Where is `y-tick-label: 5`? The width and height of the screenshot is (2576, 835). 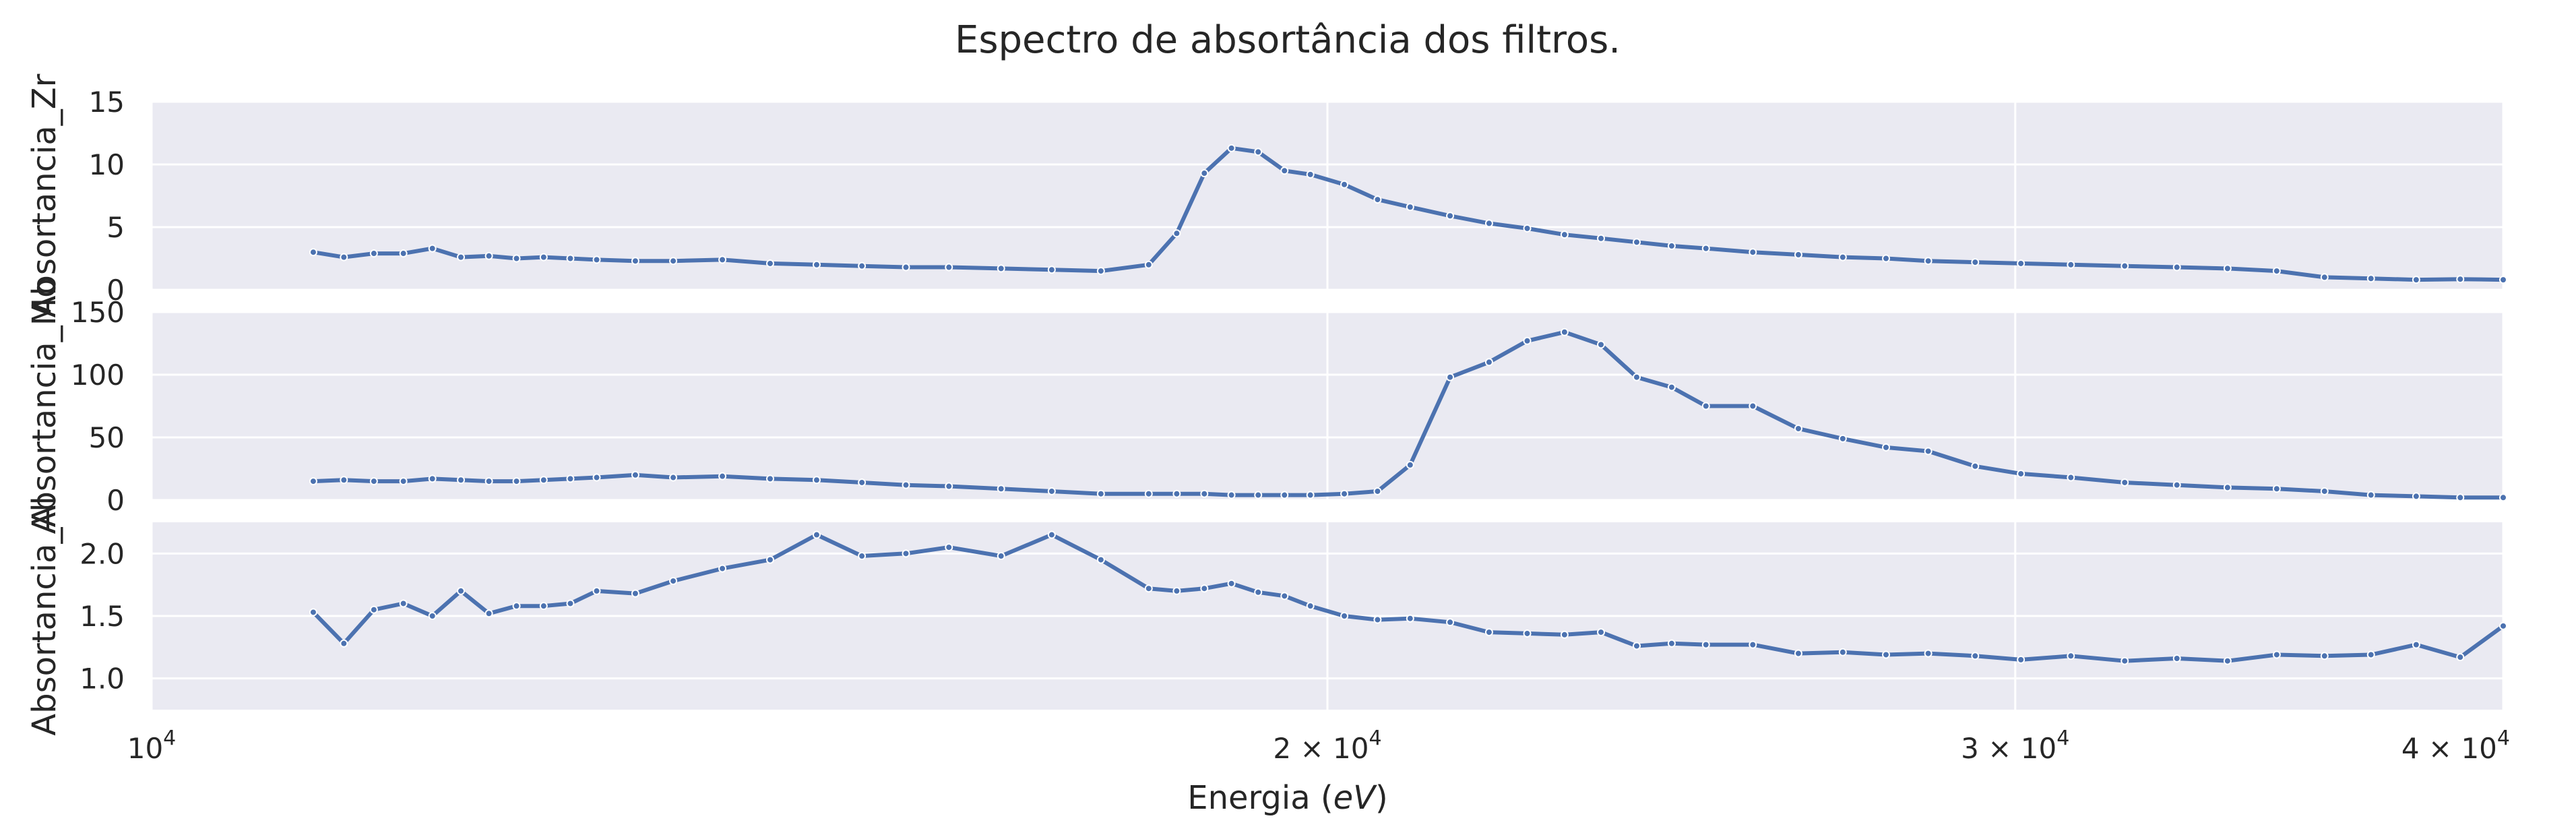
y-tick-label: 5 is located at coordinates (115, 227).